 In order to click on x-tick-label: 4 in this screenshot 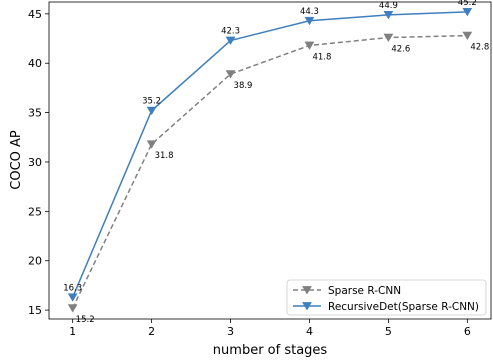, I will do `click(309, 331)`.